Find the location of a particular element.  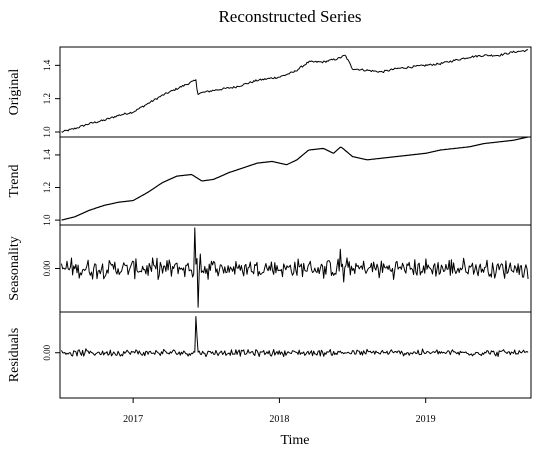

x-tick-label: 2019 is located at coordinates (426, 419).